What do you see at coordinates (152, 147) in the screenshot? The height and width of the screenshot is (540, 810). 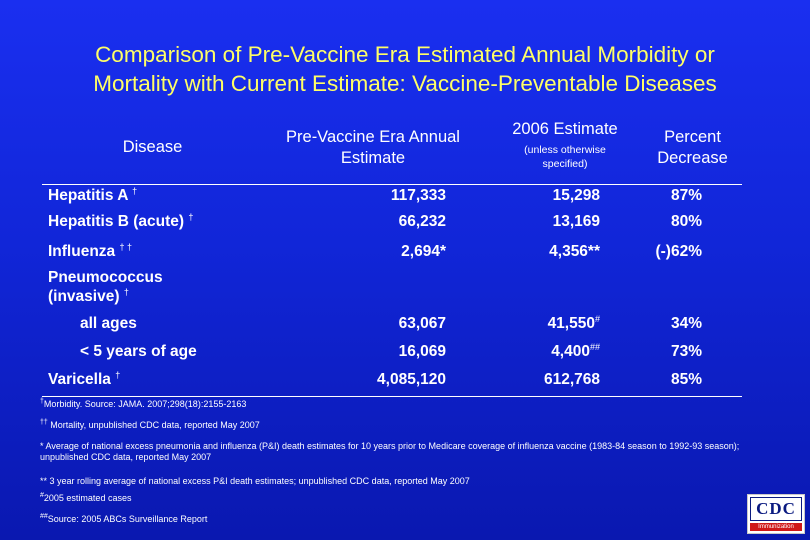 I see `header-disease: Disease` at bounding box center [152, 147].